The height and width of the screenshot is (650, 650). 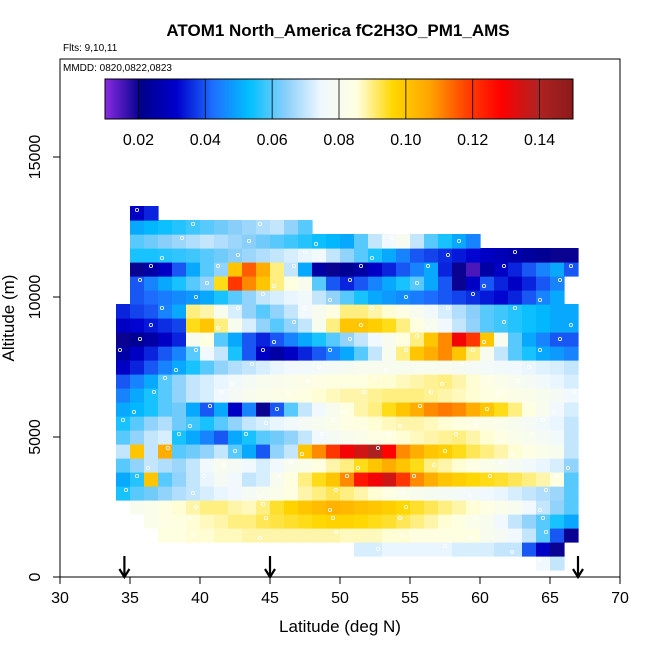 I want to click on colorbar-tick-label: 0.12, so click(x=472, y=140).